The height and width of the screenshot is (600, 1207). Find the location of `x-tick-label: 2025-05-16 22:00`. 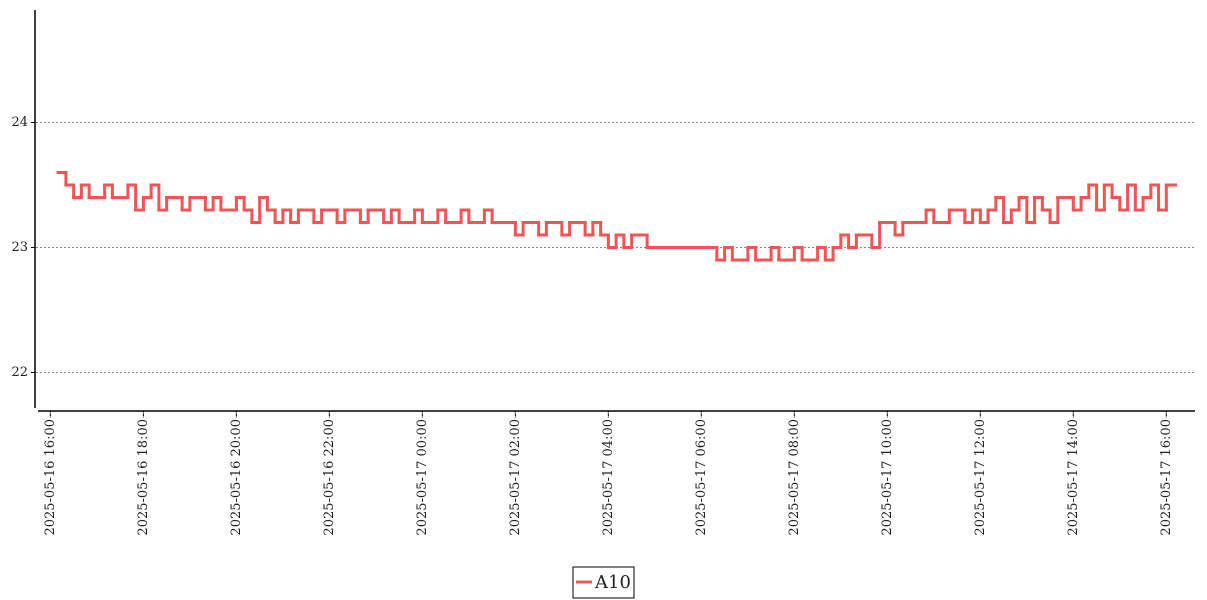

x-tick-label: 2025-05-16 22:00 is located at coordinates (329, 477).